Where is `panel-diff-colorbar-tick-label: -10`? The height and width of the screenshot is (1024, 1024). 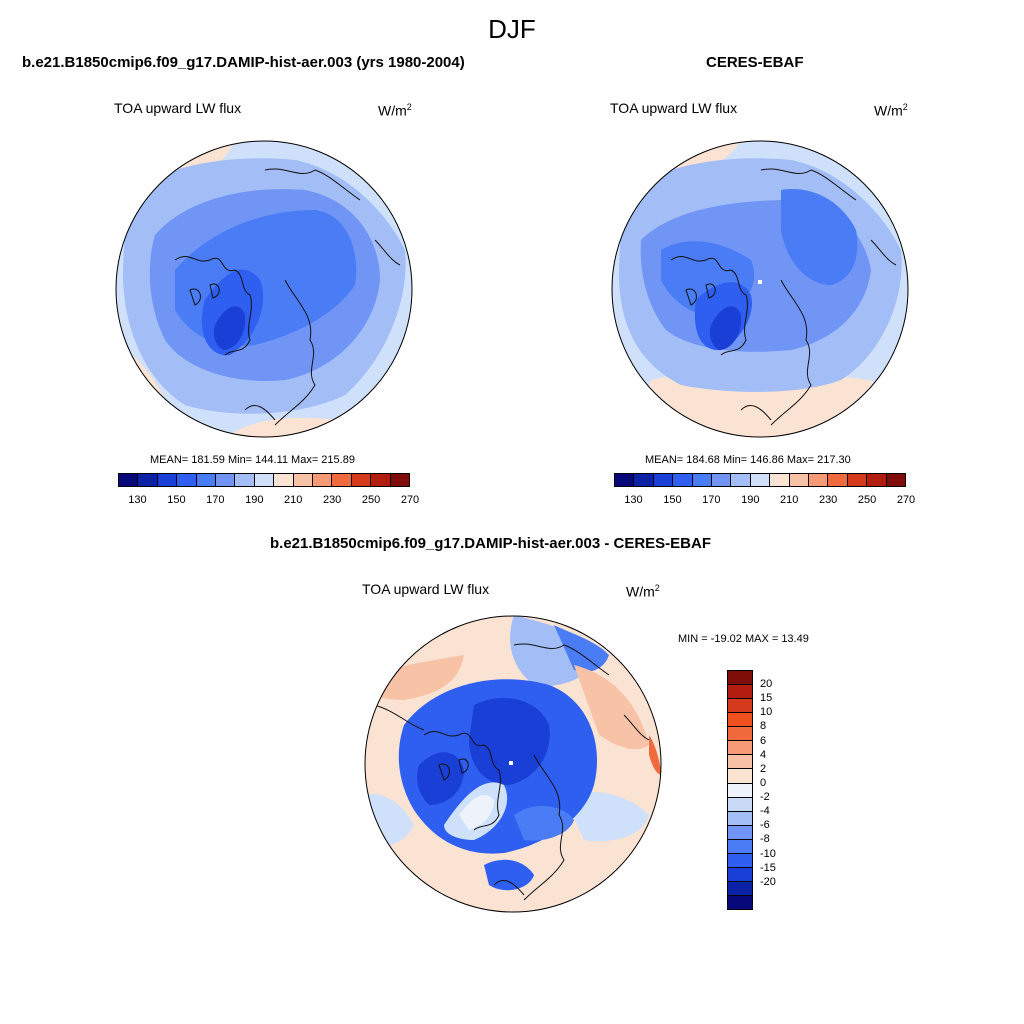
panel-diff-colorbar-tick-label: -10 is located at coordinates (768, 853).